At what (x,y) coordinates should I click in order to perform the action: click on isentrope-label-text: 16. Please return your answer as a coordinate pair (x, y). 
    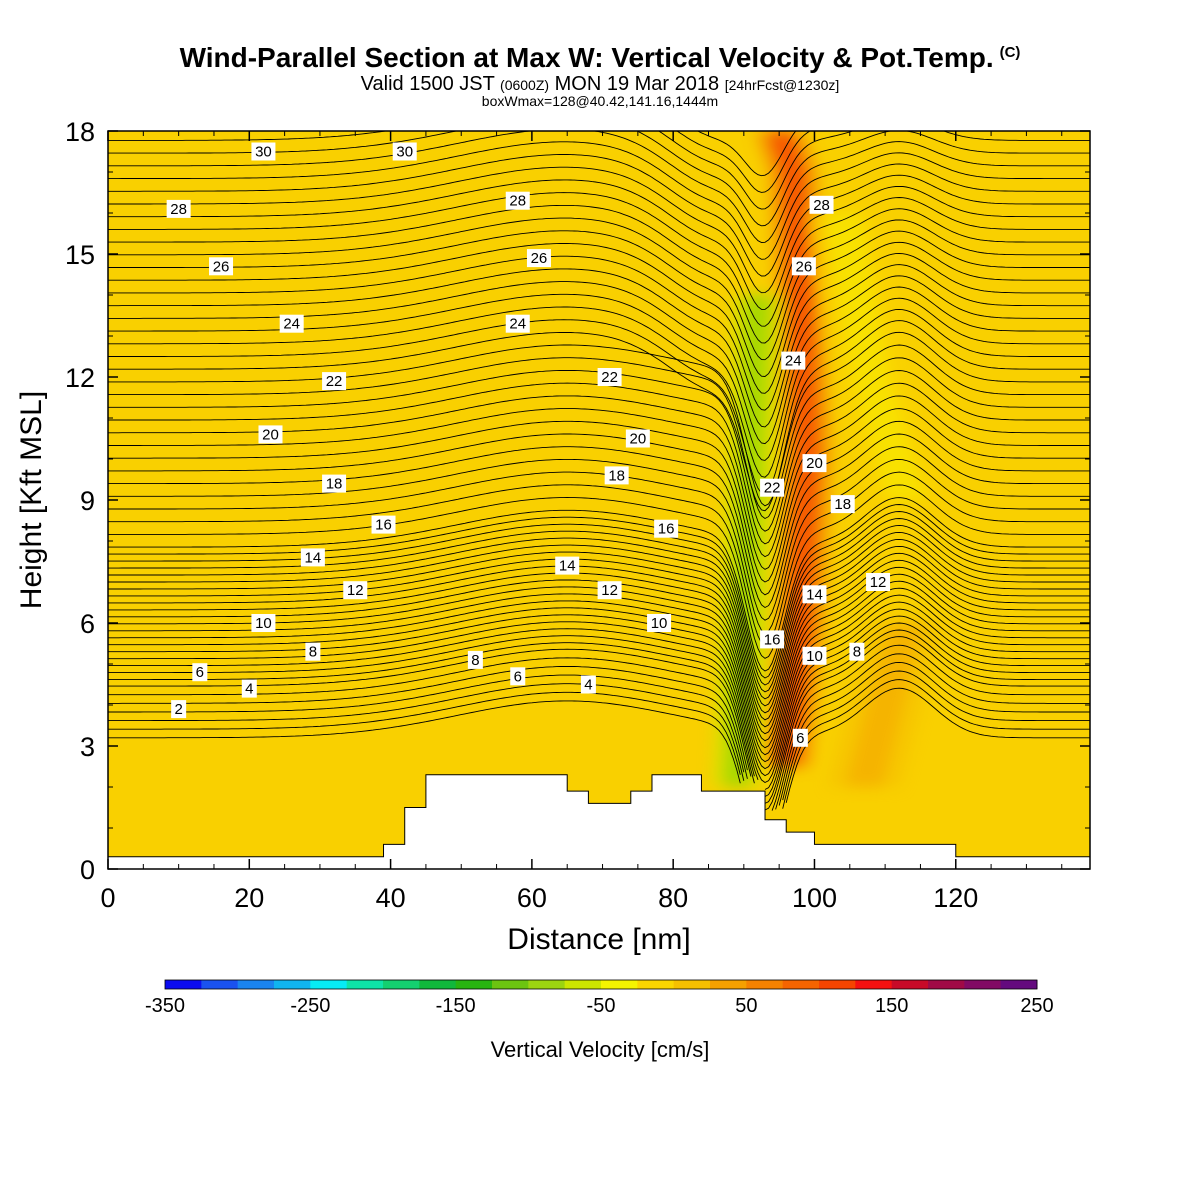
    Looking at the image, I should click on (772, 639).